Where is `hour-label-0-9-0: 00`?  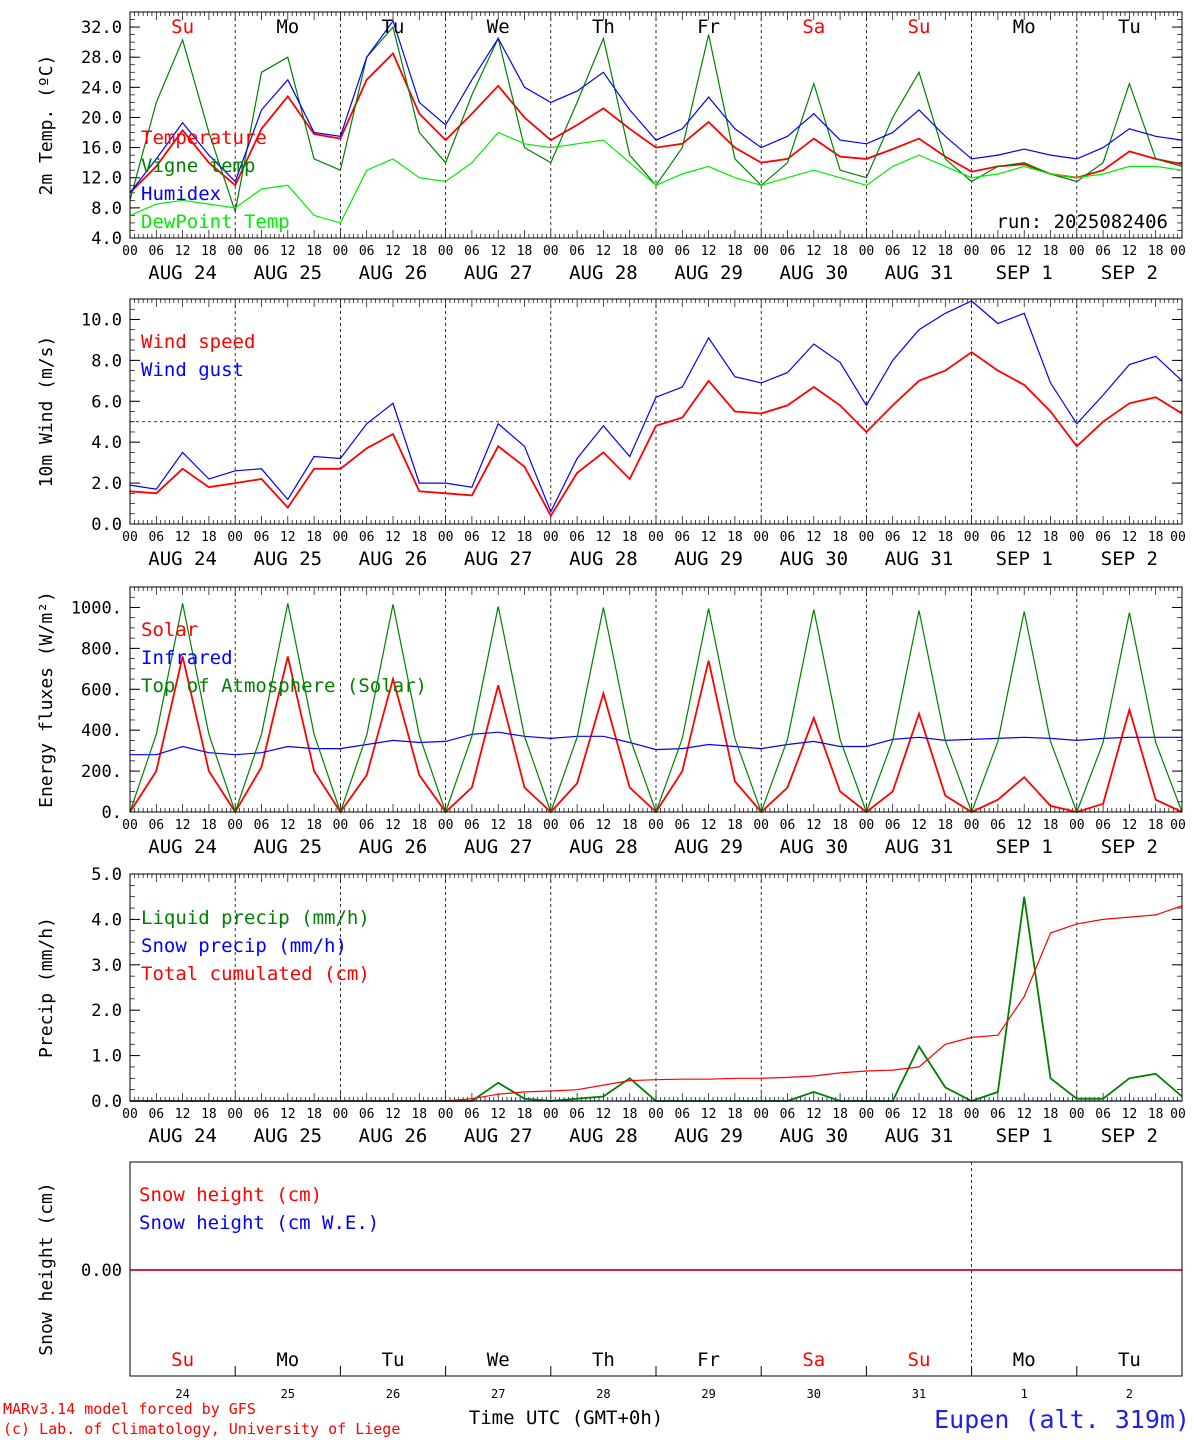
hour-label-0-9-0: 00 is located at coordinates (1077, 251).